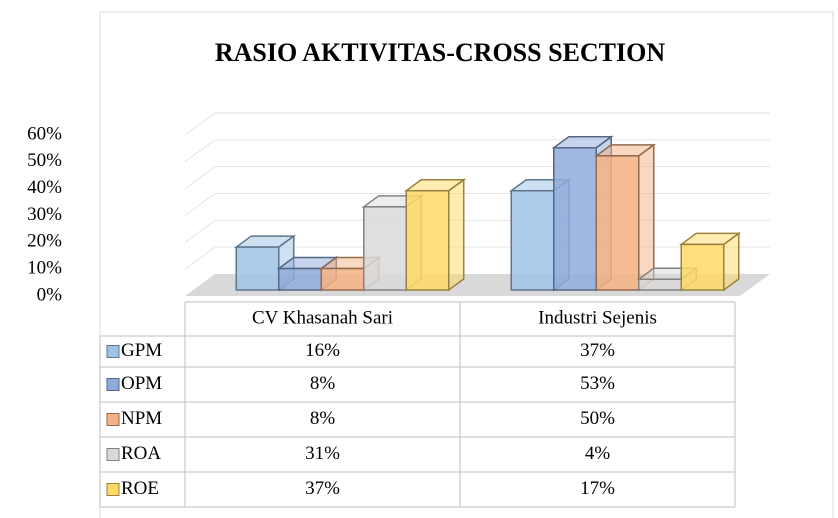 Image resolution: width=838 pixels, height=518 pixels. I want to click on y-tick-label: 60%, so click(44, 133).